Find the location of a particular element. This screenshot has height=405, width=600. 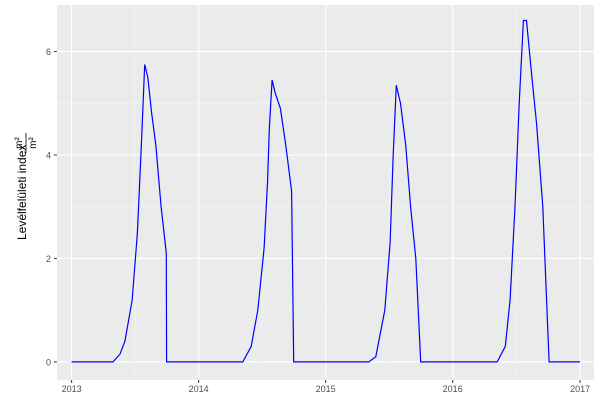

x-tick-label: 2013 is located at coordinates (72, 389).